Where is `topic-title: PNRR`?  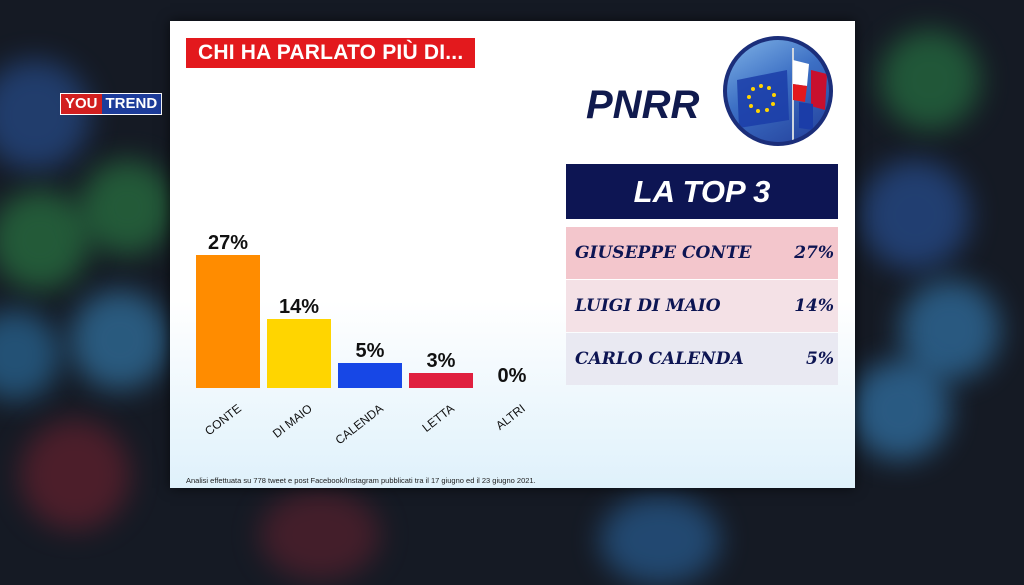
topic-title: PNRR is located at coordinates (643, 105).